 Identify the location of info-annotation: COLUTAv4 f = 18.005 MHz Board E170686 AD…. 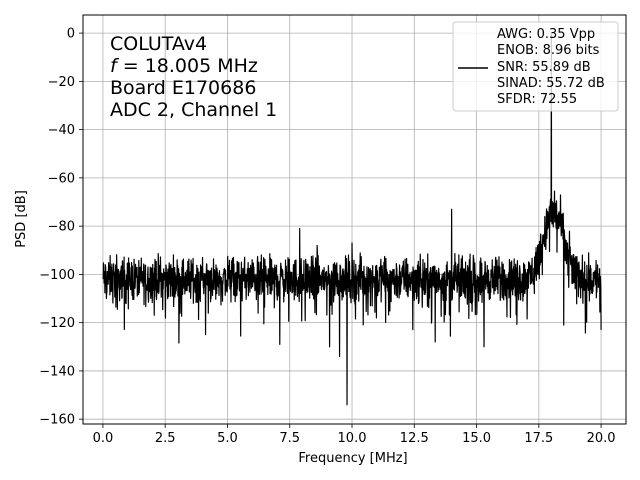
(193, 77).